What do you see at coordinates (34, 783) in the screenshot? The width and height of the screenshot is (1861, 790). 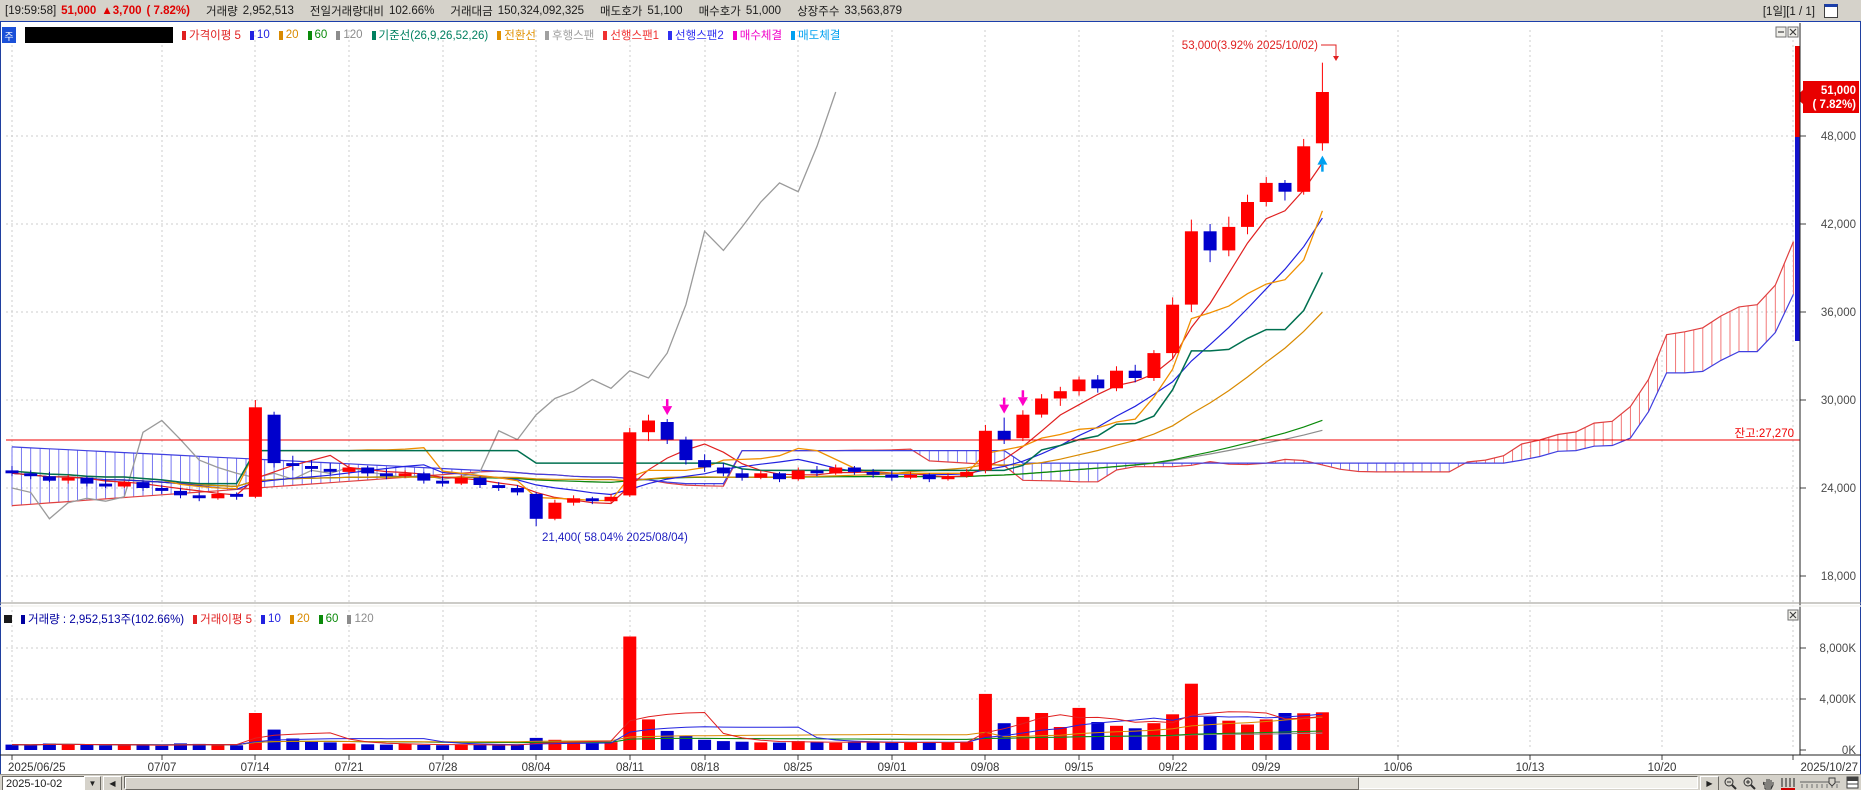 I see `date-select-value: 2025-10-02` at bounding box center [34, 783].